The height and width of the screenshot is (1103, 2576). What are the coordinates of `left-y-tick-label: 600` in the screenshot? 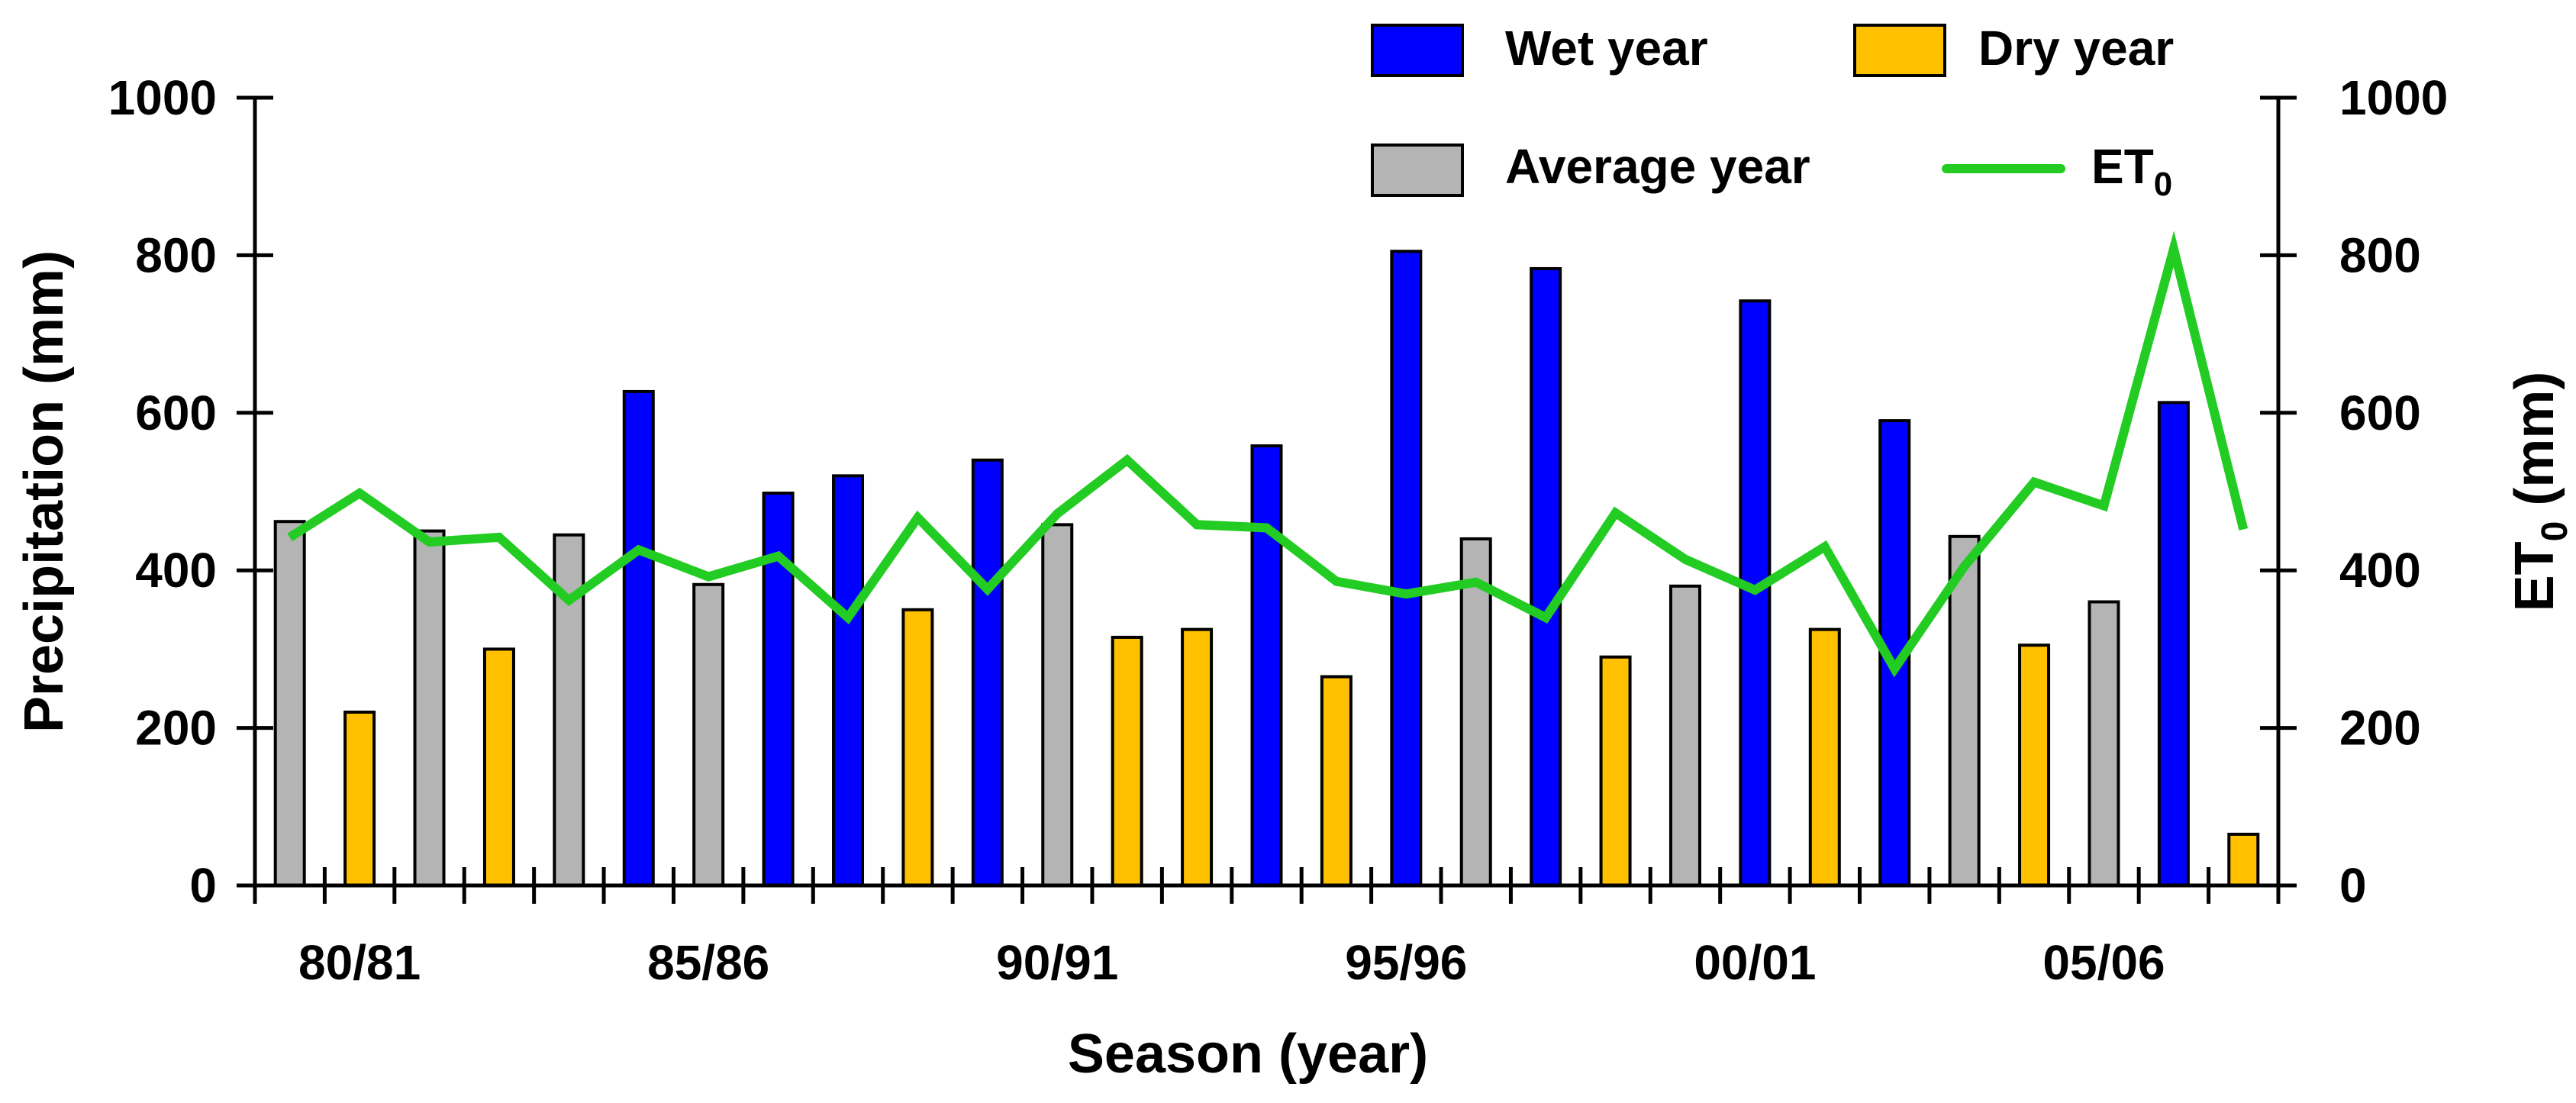 It's located at (176, 412).